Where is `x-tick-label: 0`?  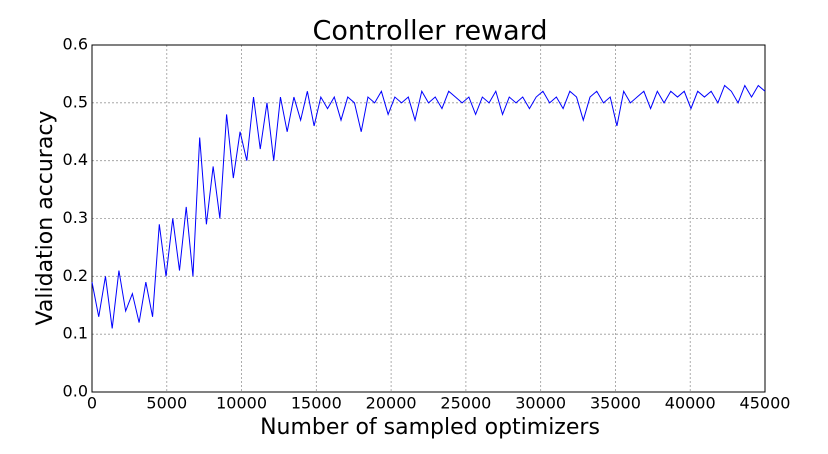 x-tick-label: 0 is located at coordinates (92, 403).